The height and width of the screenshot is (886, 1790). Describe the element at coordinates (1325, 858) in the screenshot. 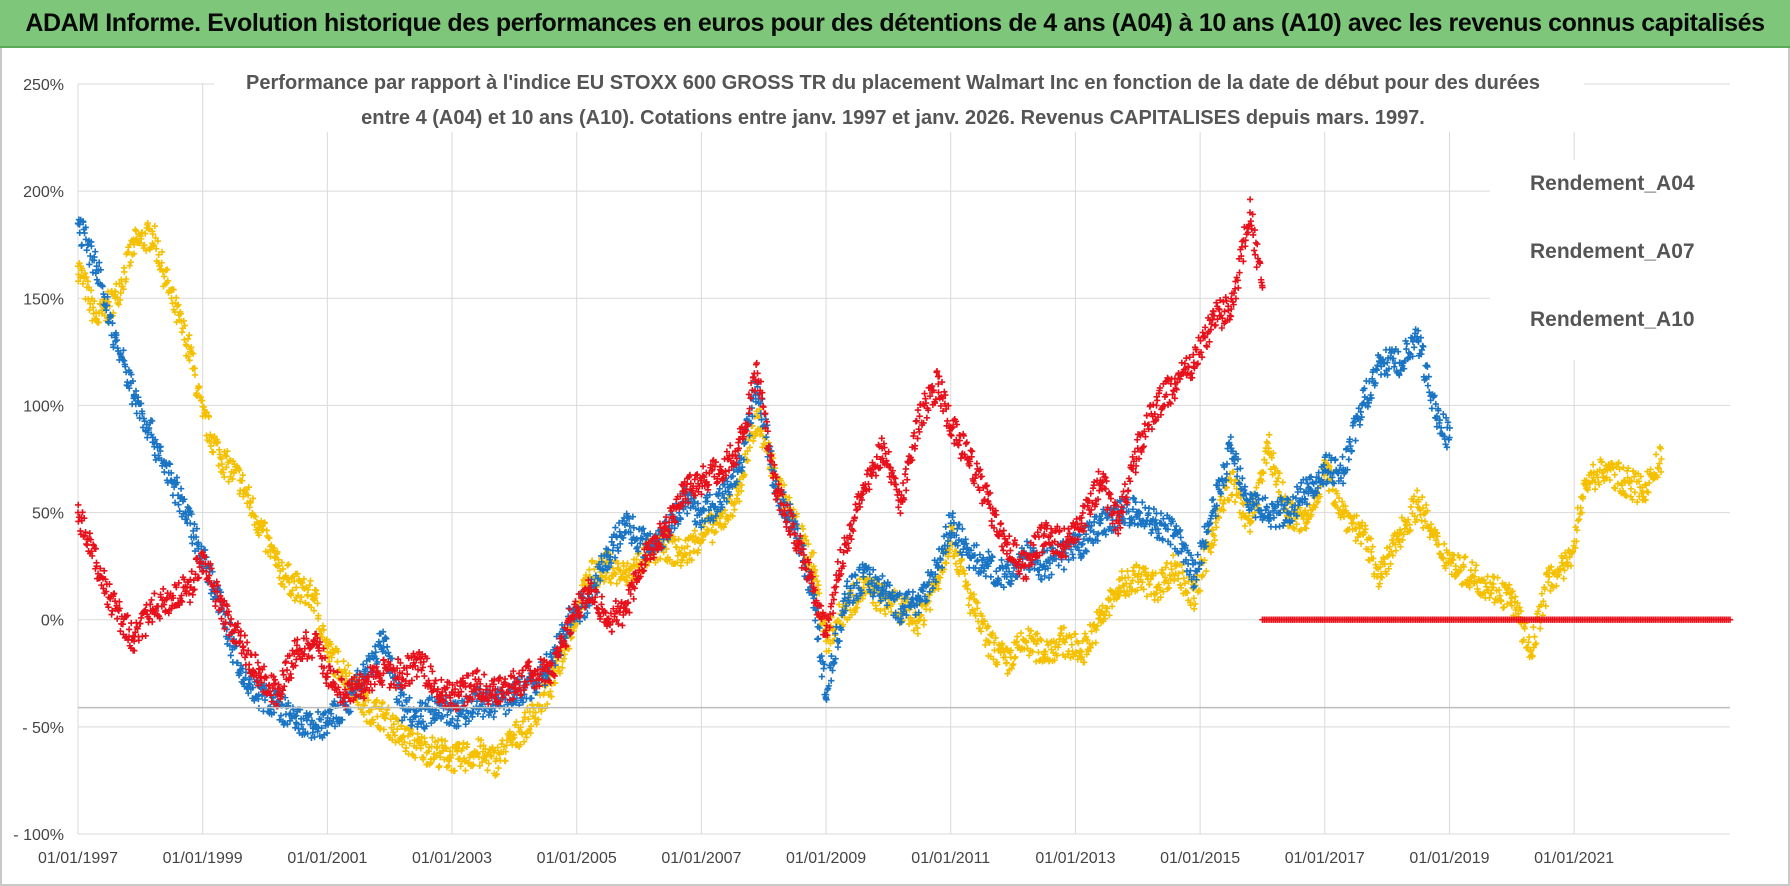

I see `x-tick-label: 01/01/2017` at that location.